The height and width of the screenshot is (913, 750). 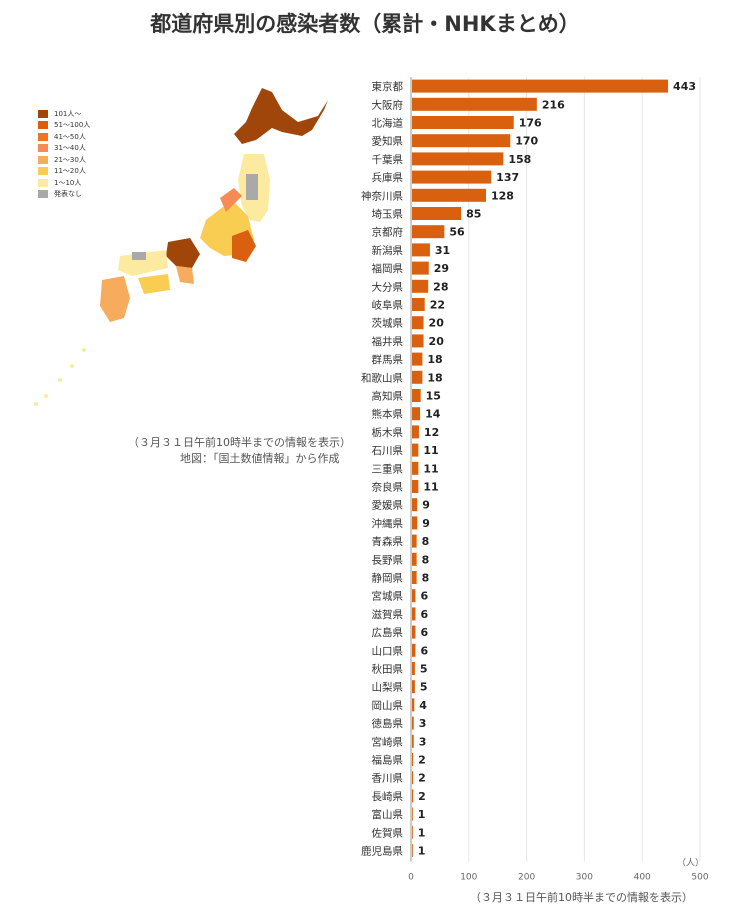 I want to click on category-label: 宮城県, so click(x=388, y=596).